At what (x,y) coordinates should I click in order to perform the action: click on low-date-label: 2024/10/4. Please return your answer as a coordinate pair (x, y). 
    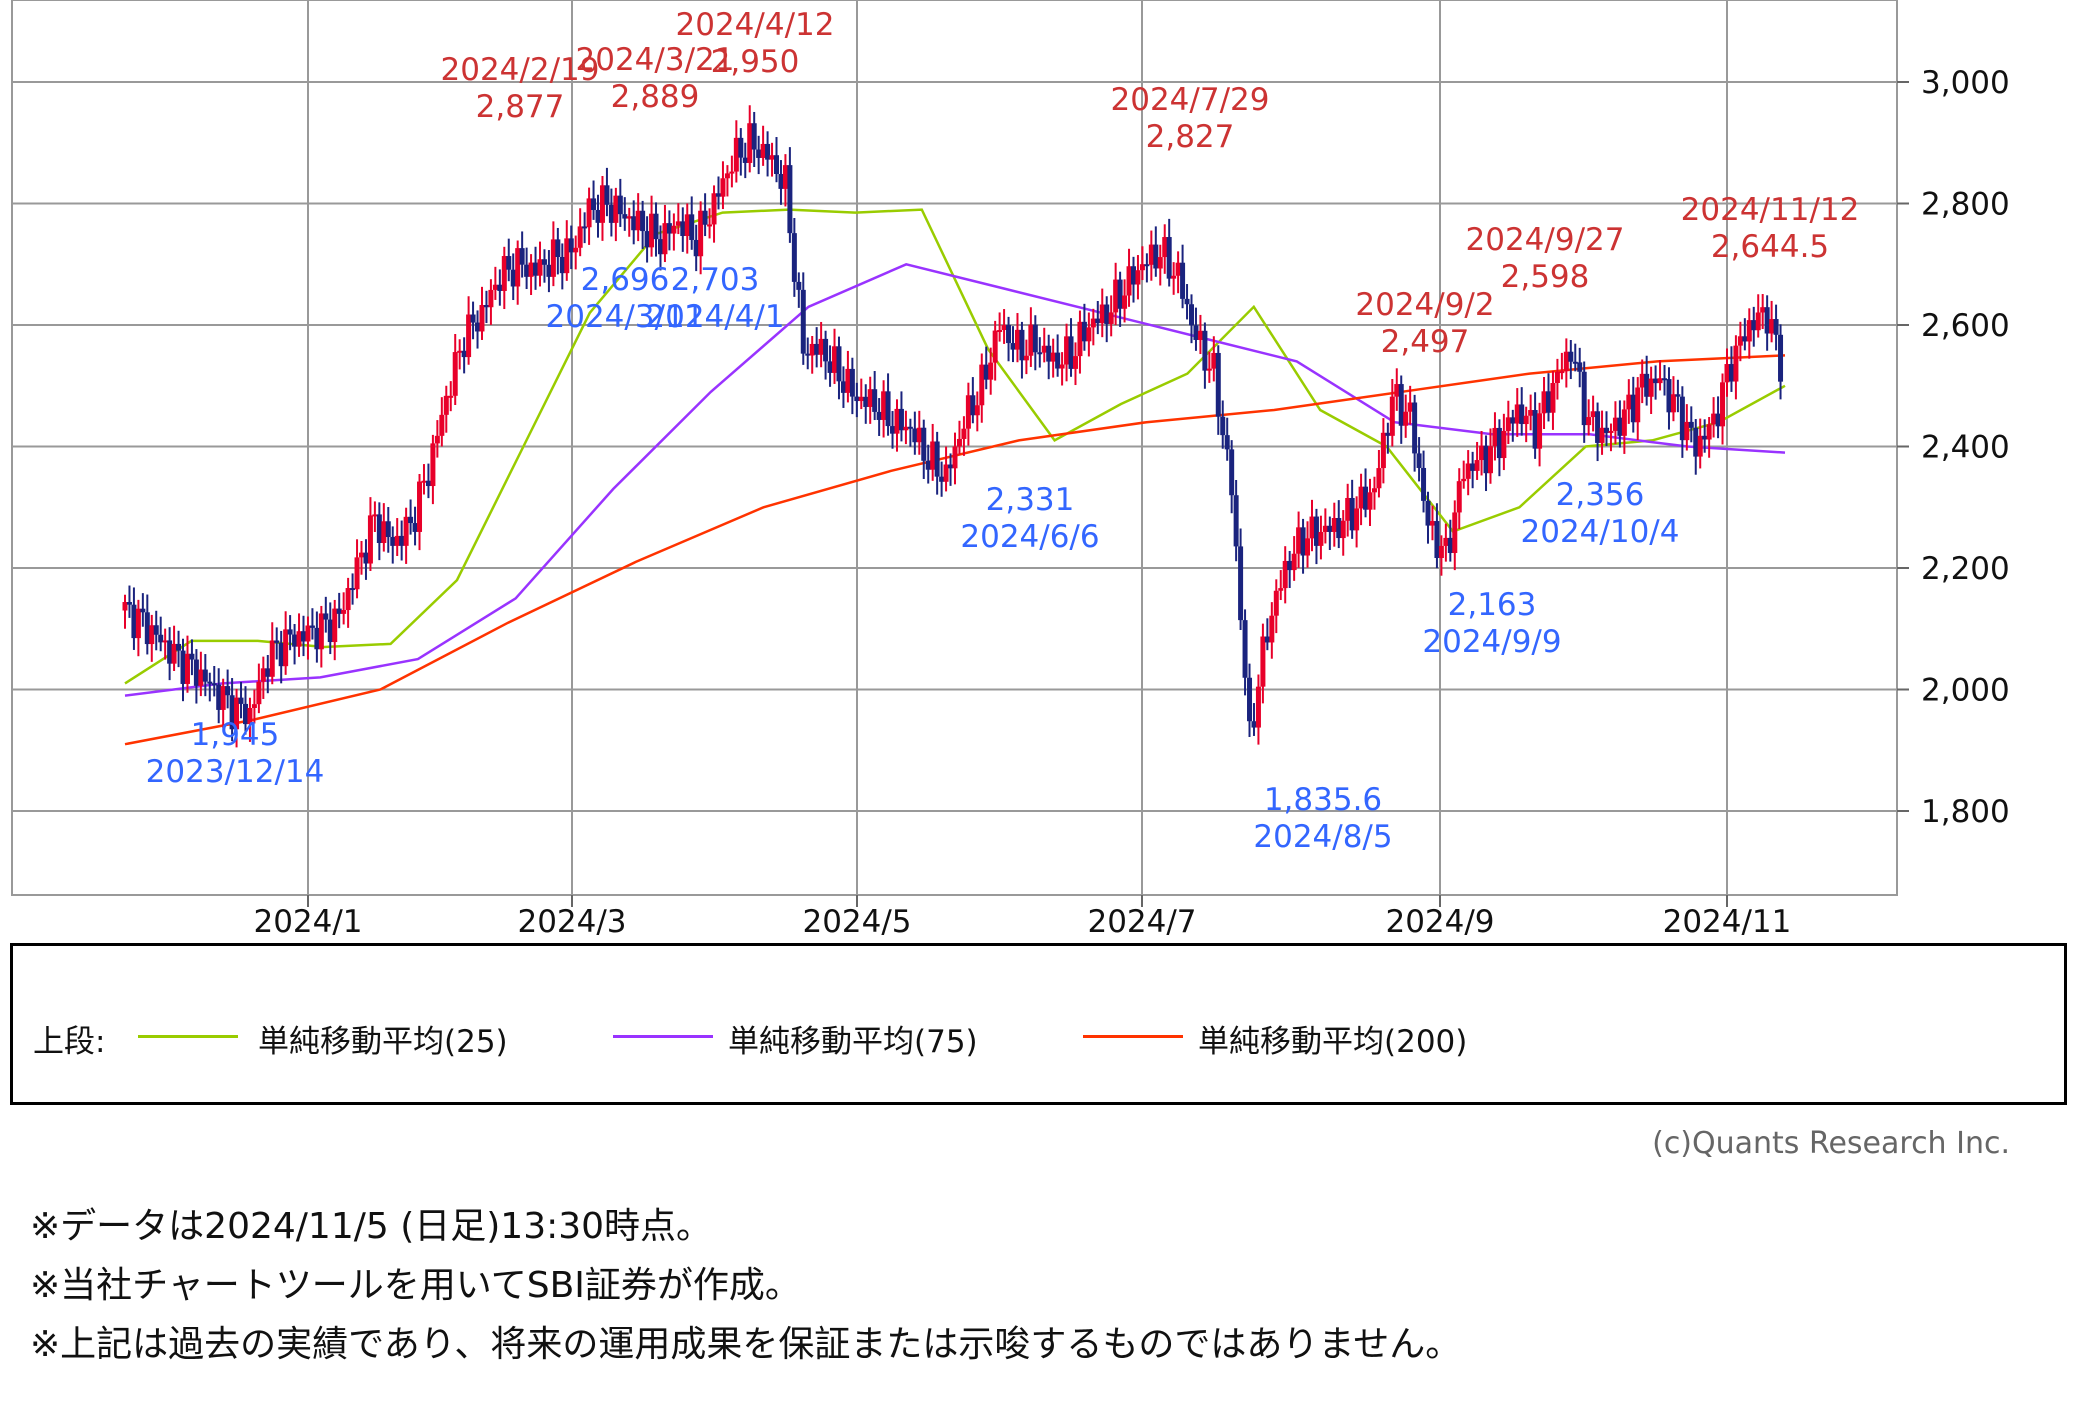
    Looking at the image, I should click on (1600, 532).